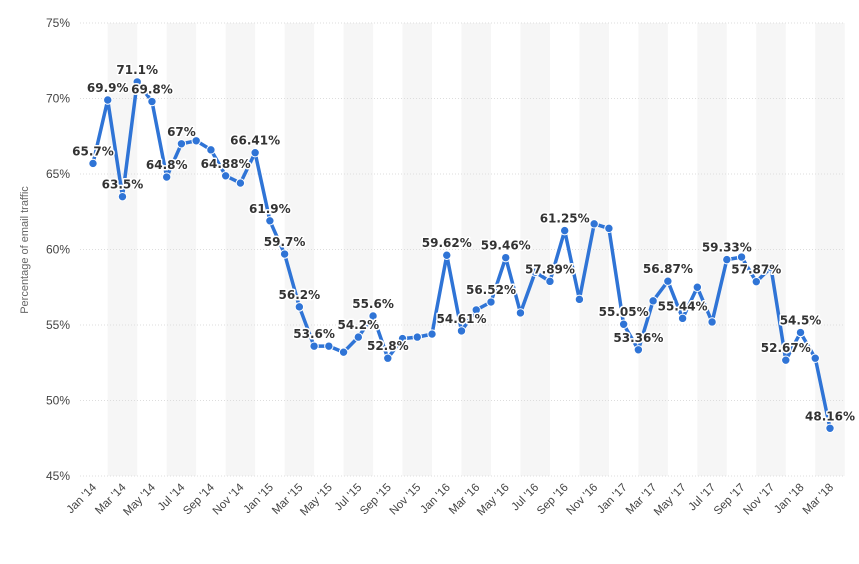 The height and width of the screenshot is (564, 859). I want to click on data-label: 66.41%, so click(255, 141).